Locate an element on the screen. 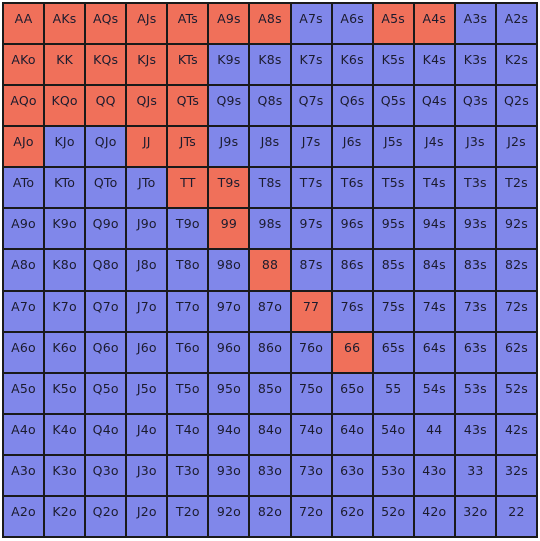 The height and width of the screenshot is (541, 540). hand-cell-q9o: Q9o is located at coordinates (106, 229).